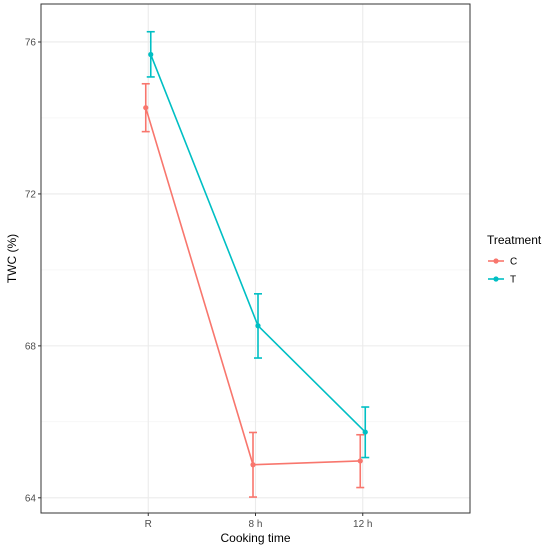 The width and height of the screenshot is (547, 550). I want to click on legend-label: C, so click(513, 262).